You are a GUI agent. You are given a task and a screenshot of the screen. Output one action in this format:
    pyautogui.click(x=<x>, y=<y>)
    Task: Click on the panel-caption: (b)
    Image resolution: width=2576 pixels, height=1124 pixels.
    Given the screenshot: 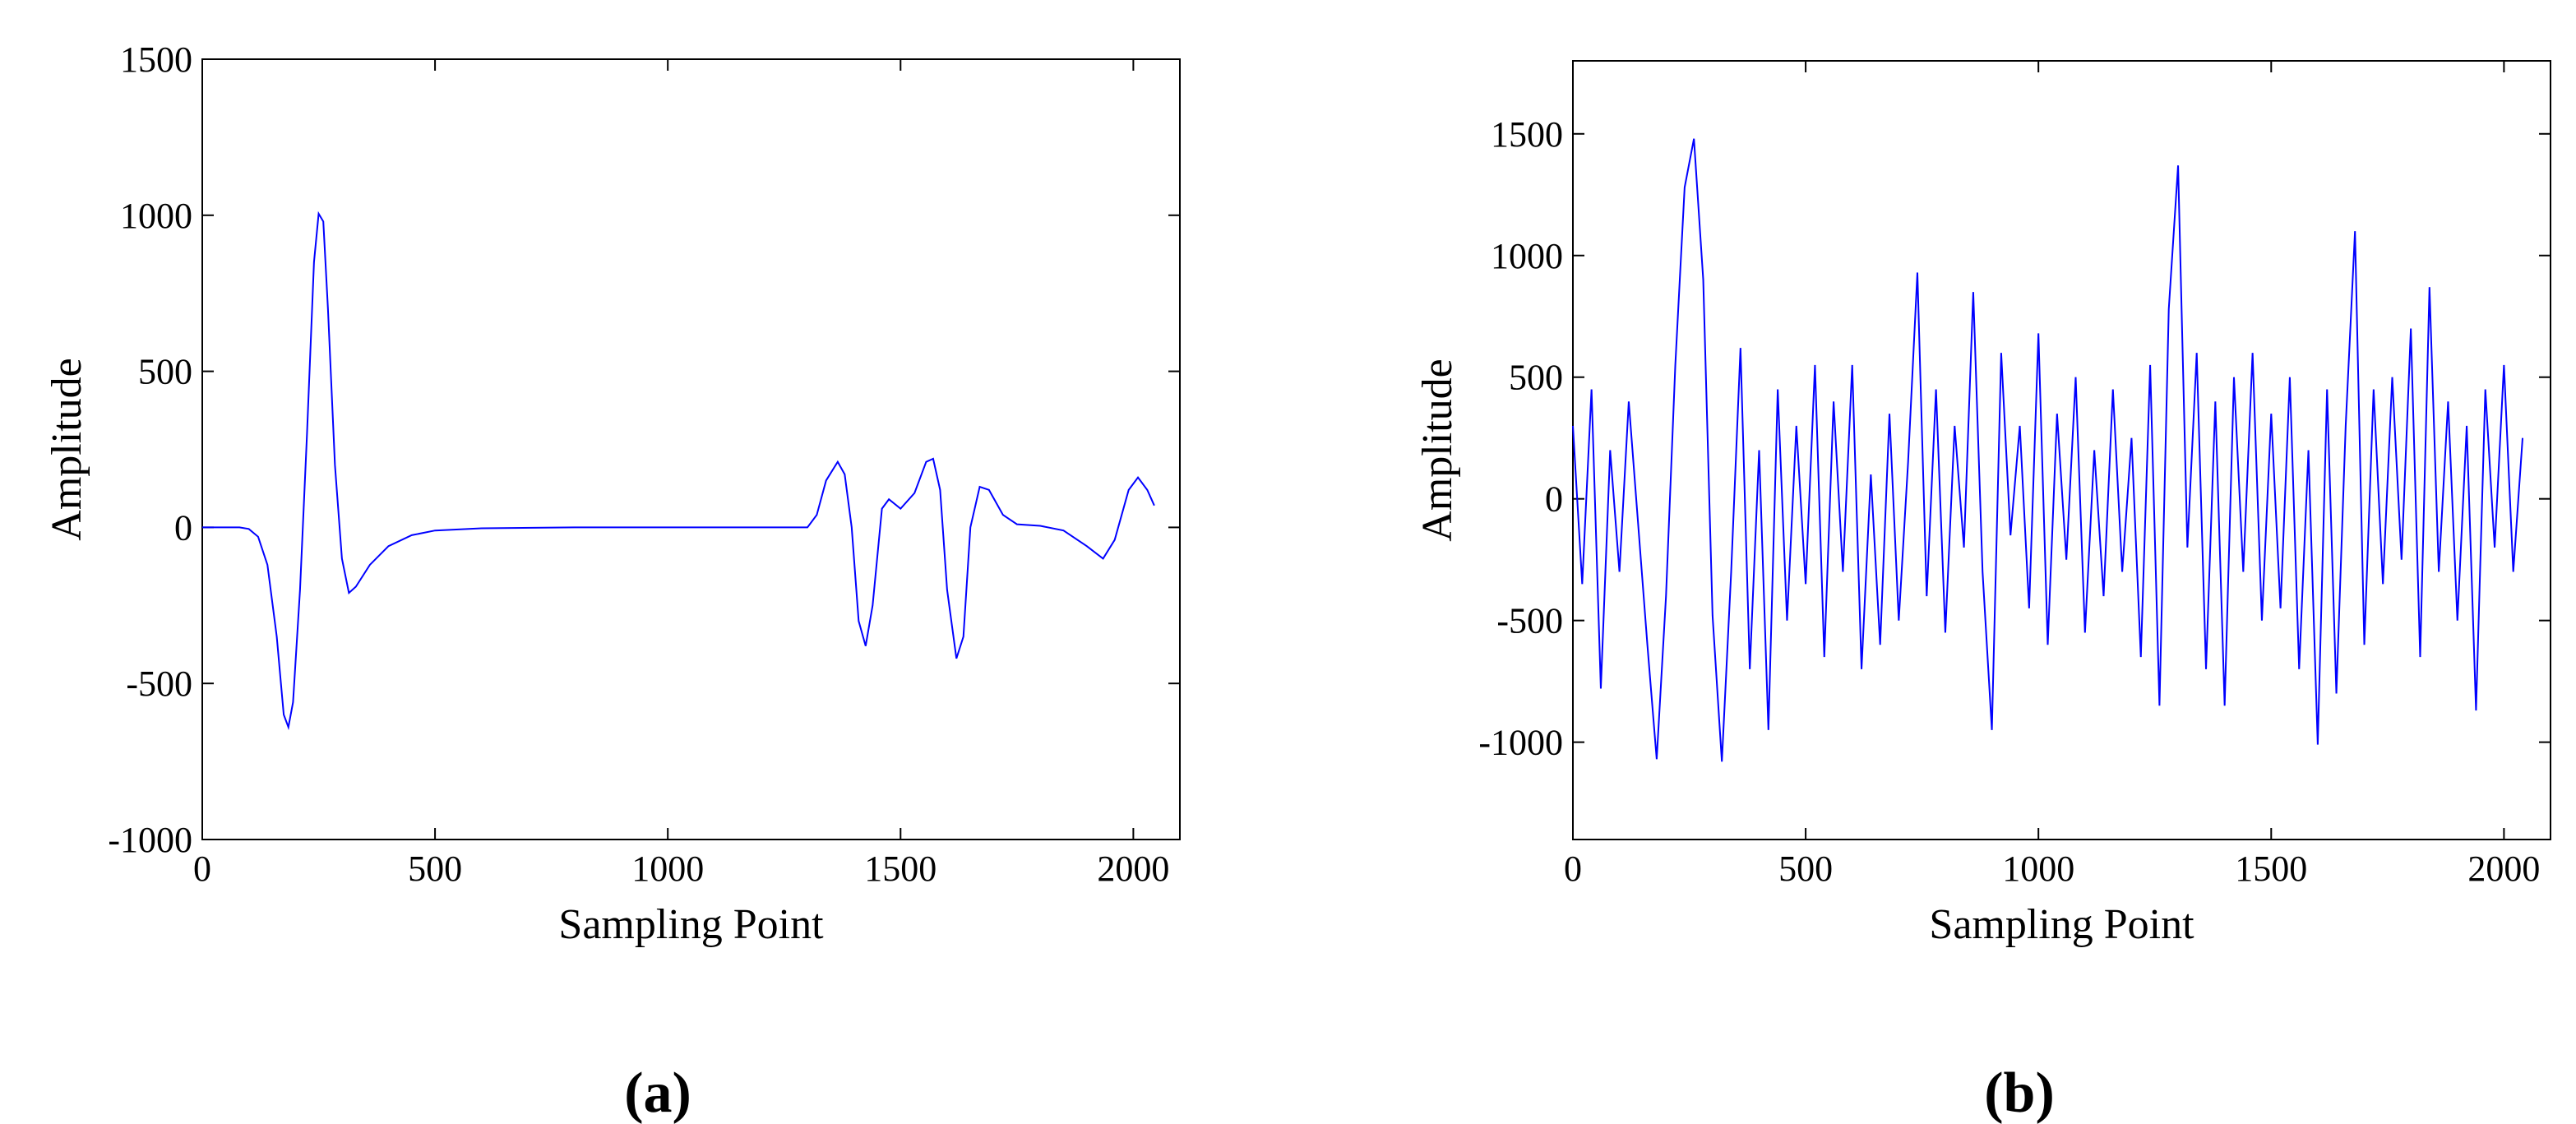 What is the action you would take?
    pyautogui.click(x=2019, y=1093)
    